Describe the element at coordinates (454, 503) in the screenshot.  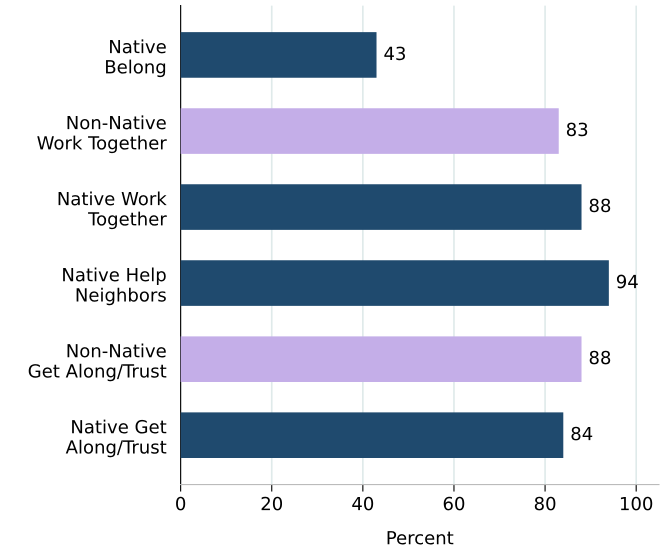
I see `x-tick-label: 60` at that location.